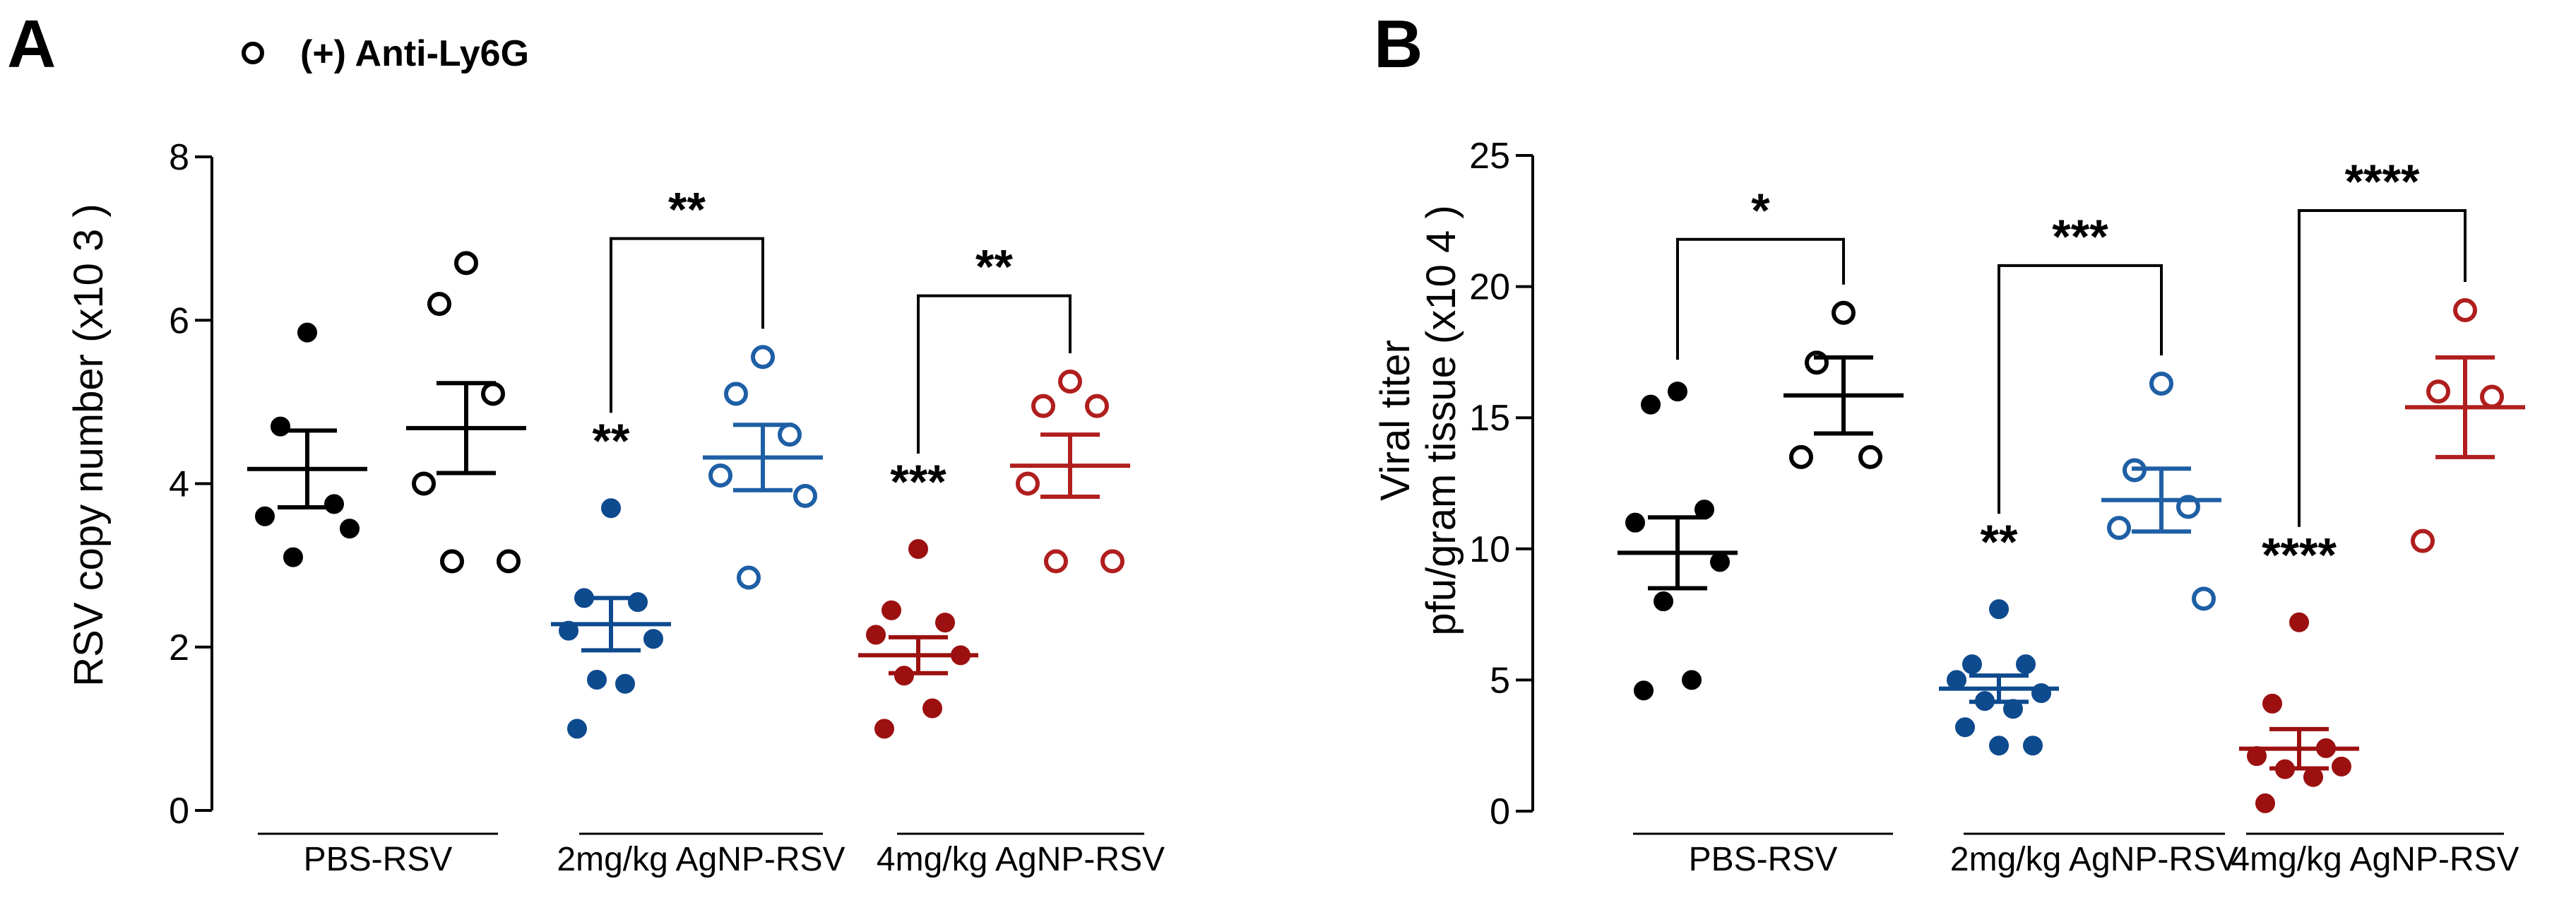  Describe the element at coordinates (1760, 210) in the screenshot. I see `chart-b-significance-label: *` at that location.